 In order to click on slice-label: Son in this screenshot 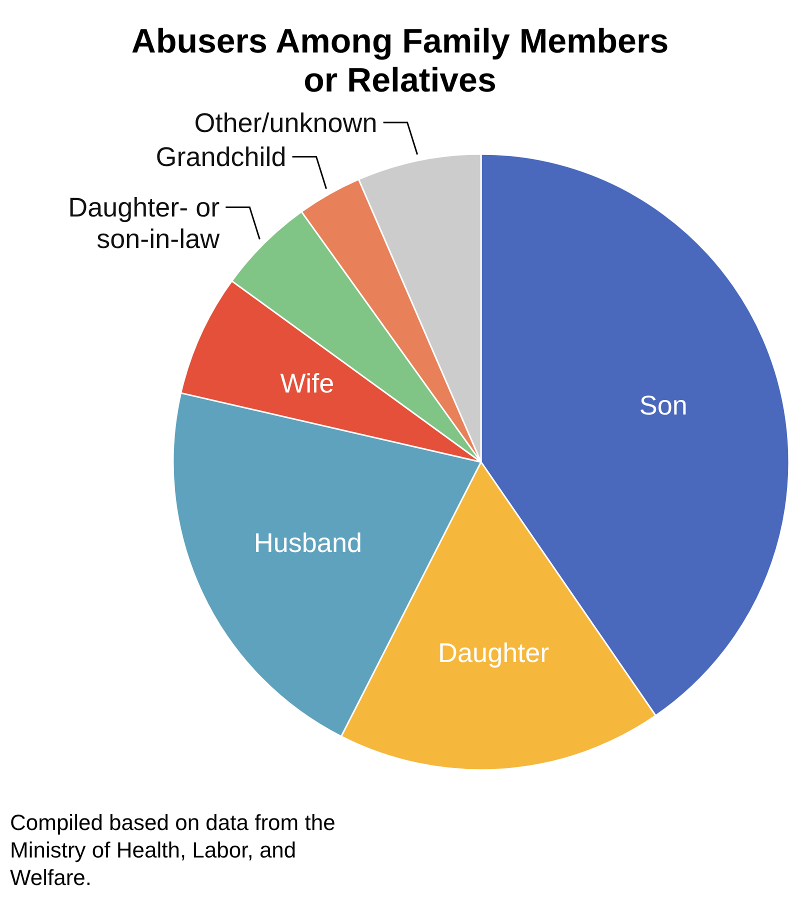, I will do `click(663, 405)`.